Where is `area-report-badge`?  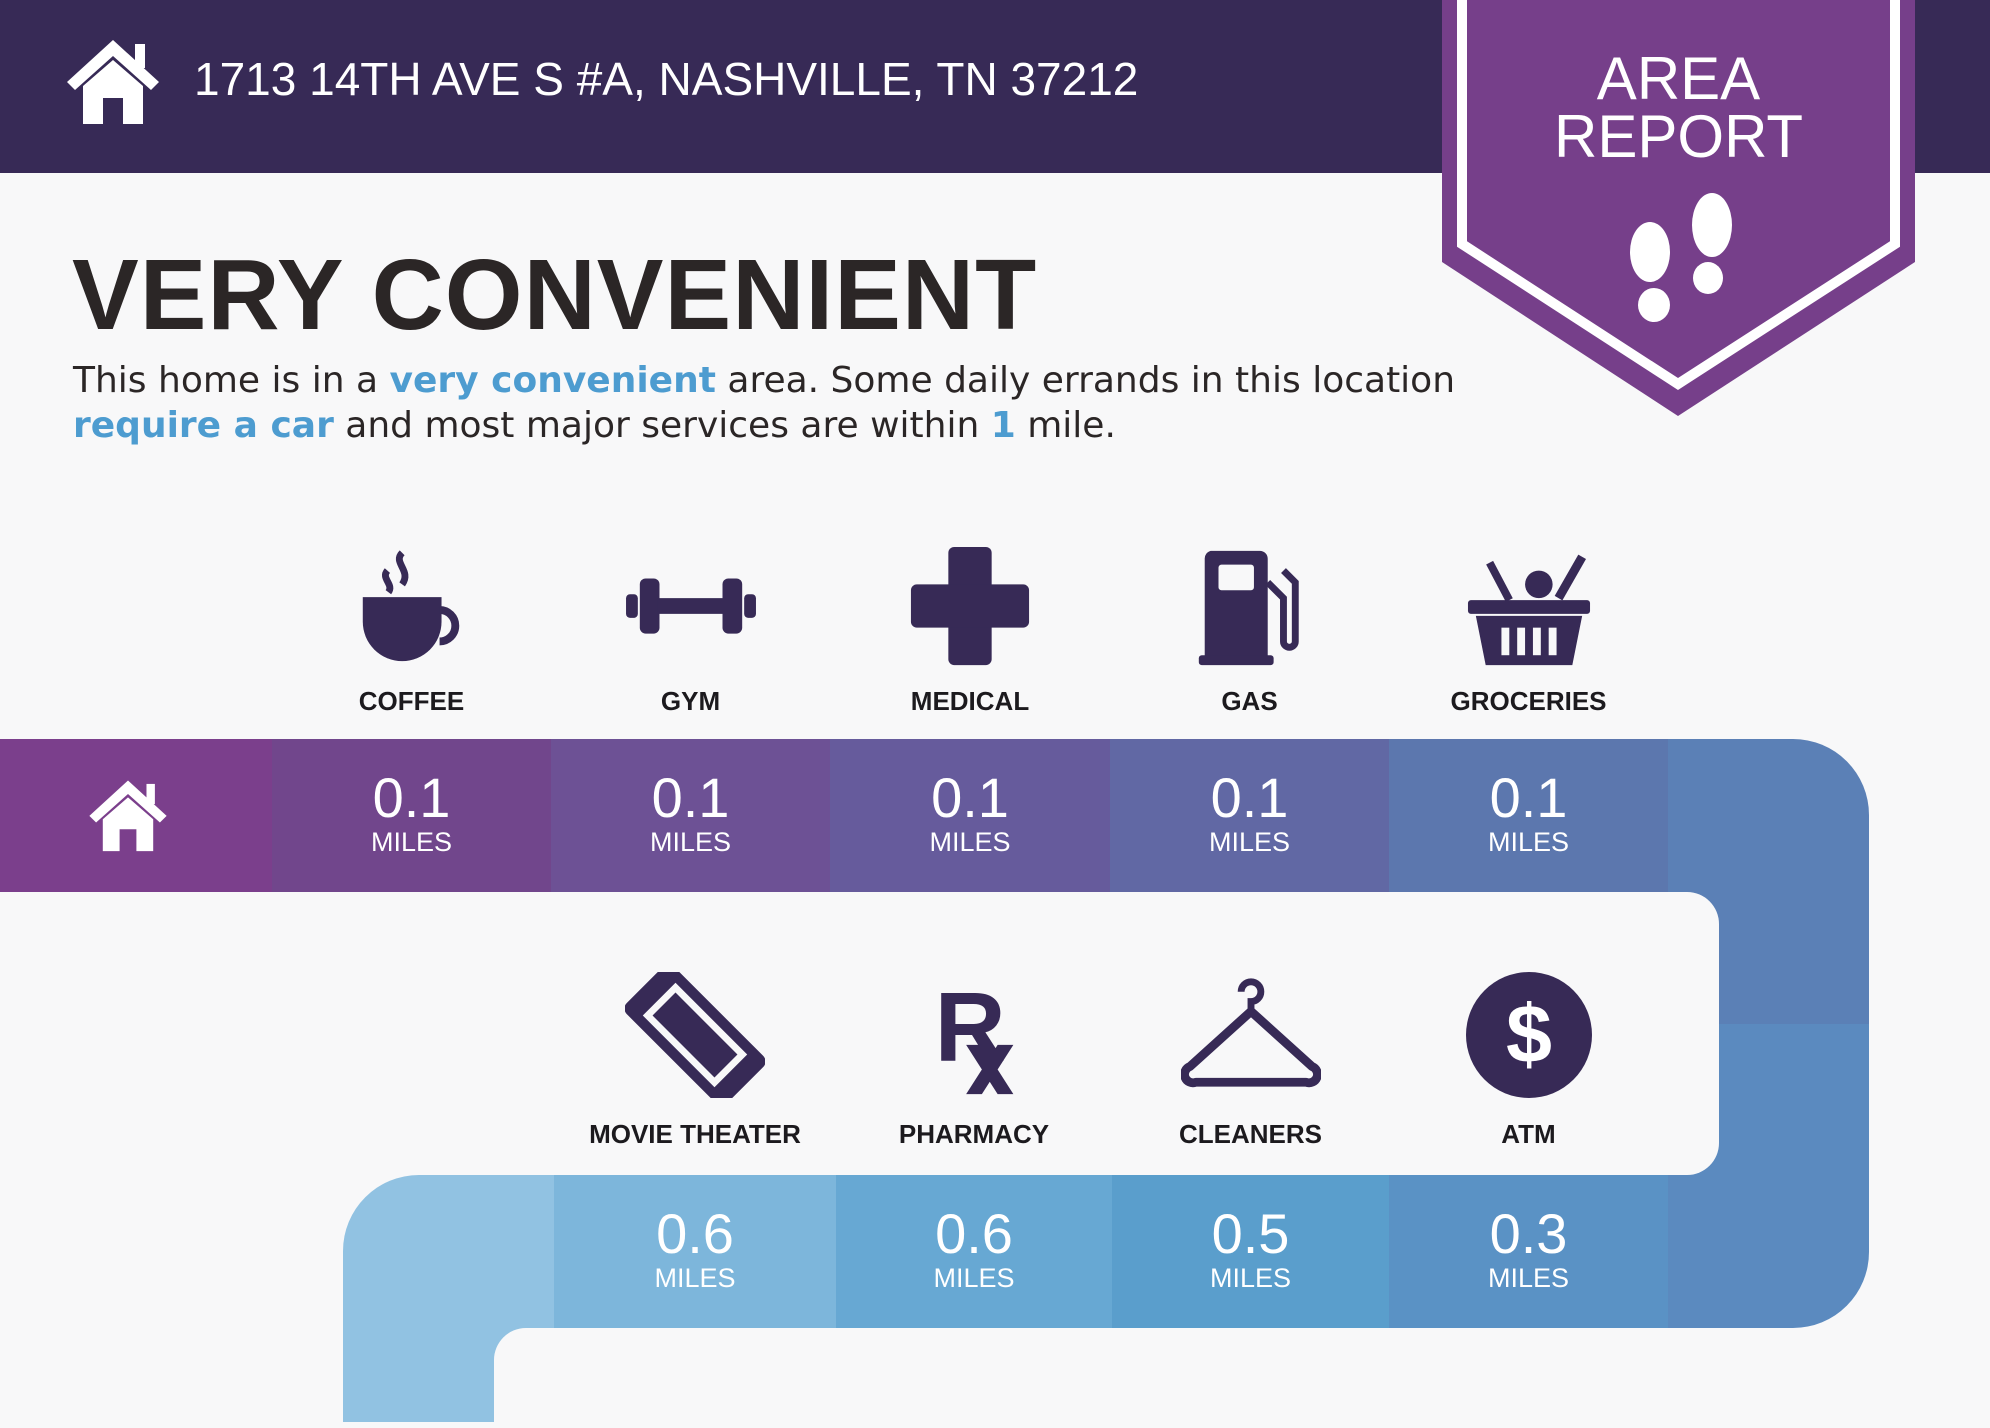
area-report-badge is located at coordinates (1678, 208).